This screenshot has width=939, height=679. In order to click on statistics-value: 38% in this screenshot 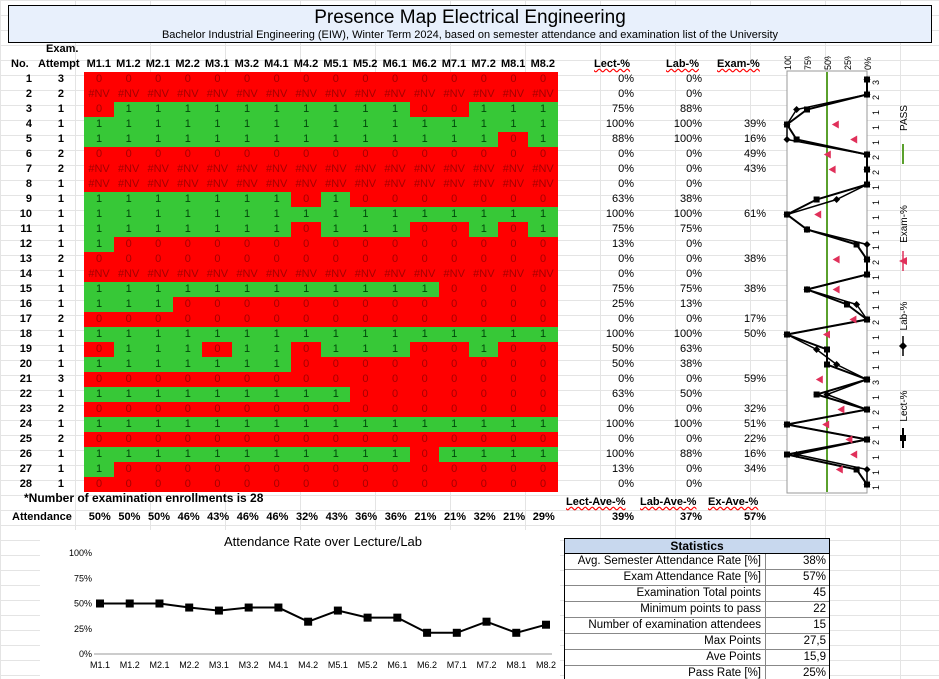, I will do `click(814, 561)`.